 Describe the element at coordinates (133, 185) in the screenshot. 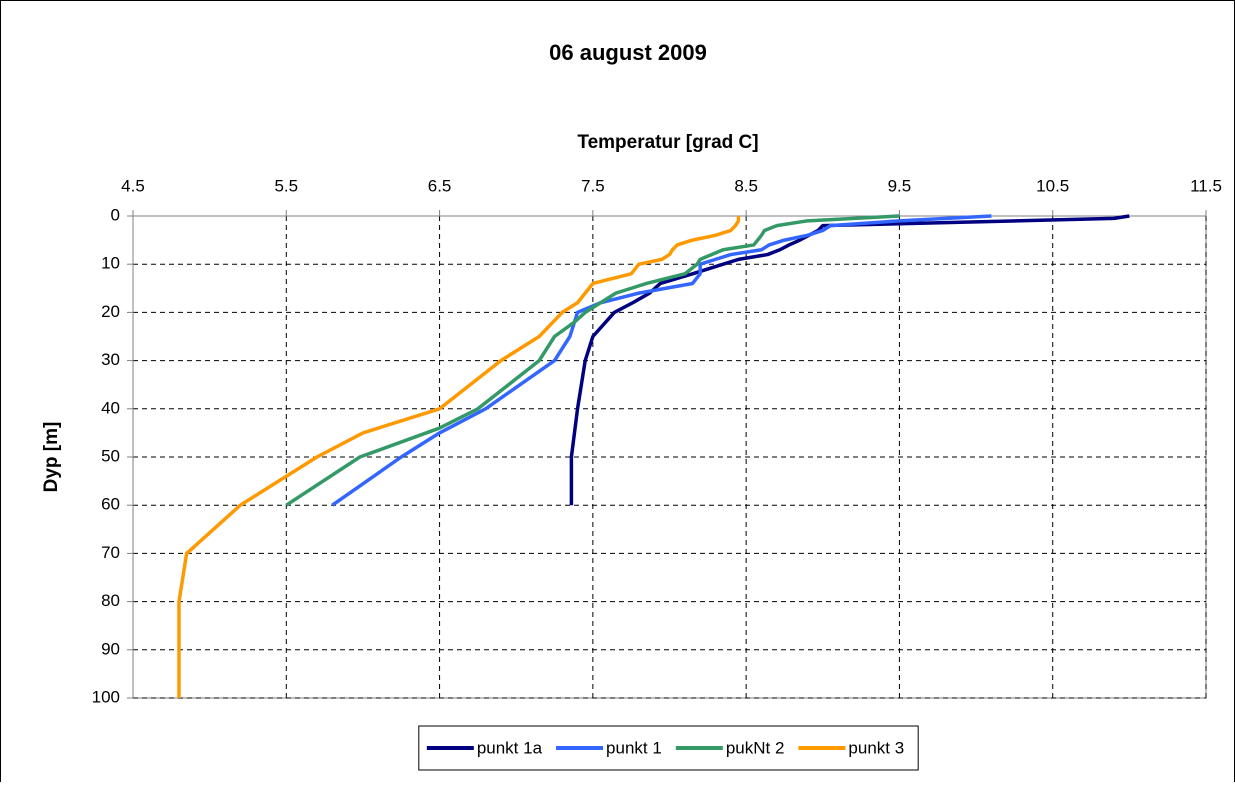

I see `x-tick-label: 4.5` at that location.